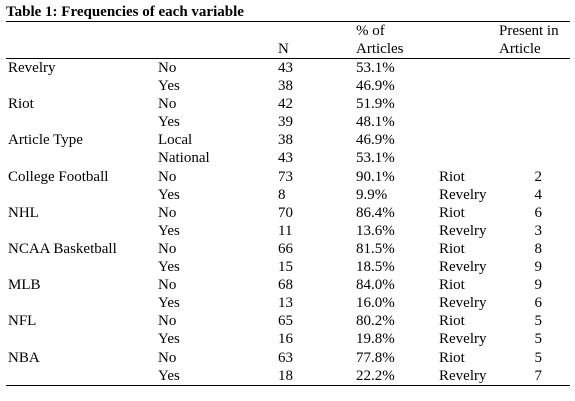 The height and width of the screenshot is (401, 575). What do you see at coordinates (372, 194) in the screenshot?
I see `percent-cell: 9.9%` at bounding box center [372, 194].